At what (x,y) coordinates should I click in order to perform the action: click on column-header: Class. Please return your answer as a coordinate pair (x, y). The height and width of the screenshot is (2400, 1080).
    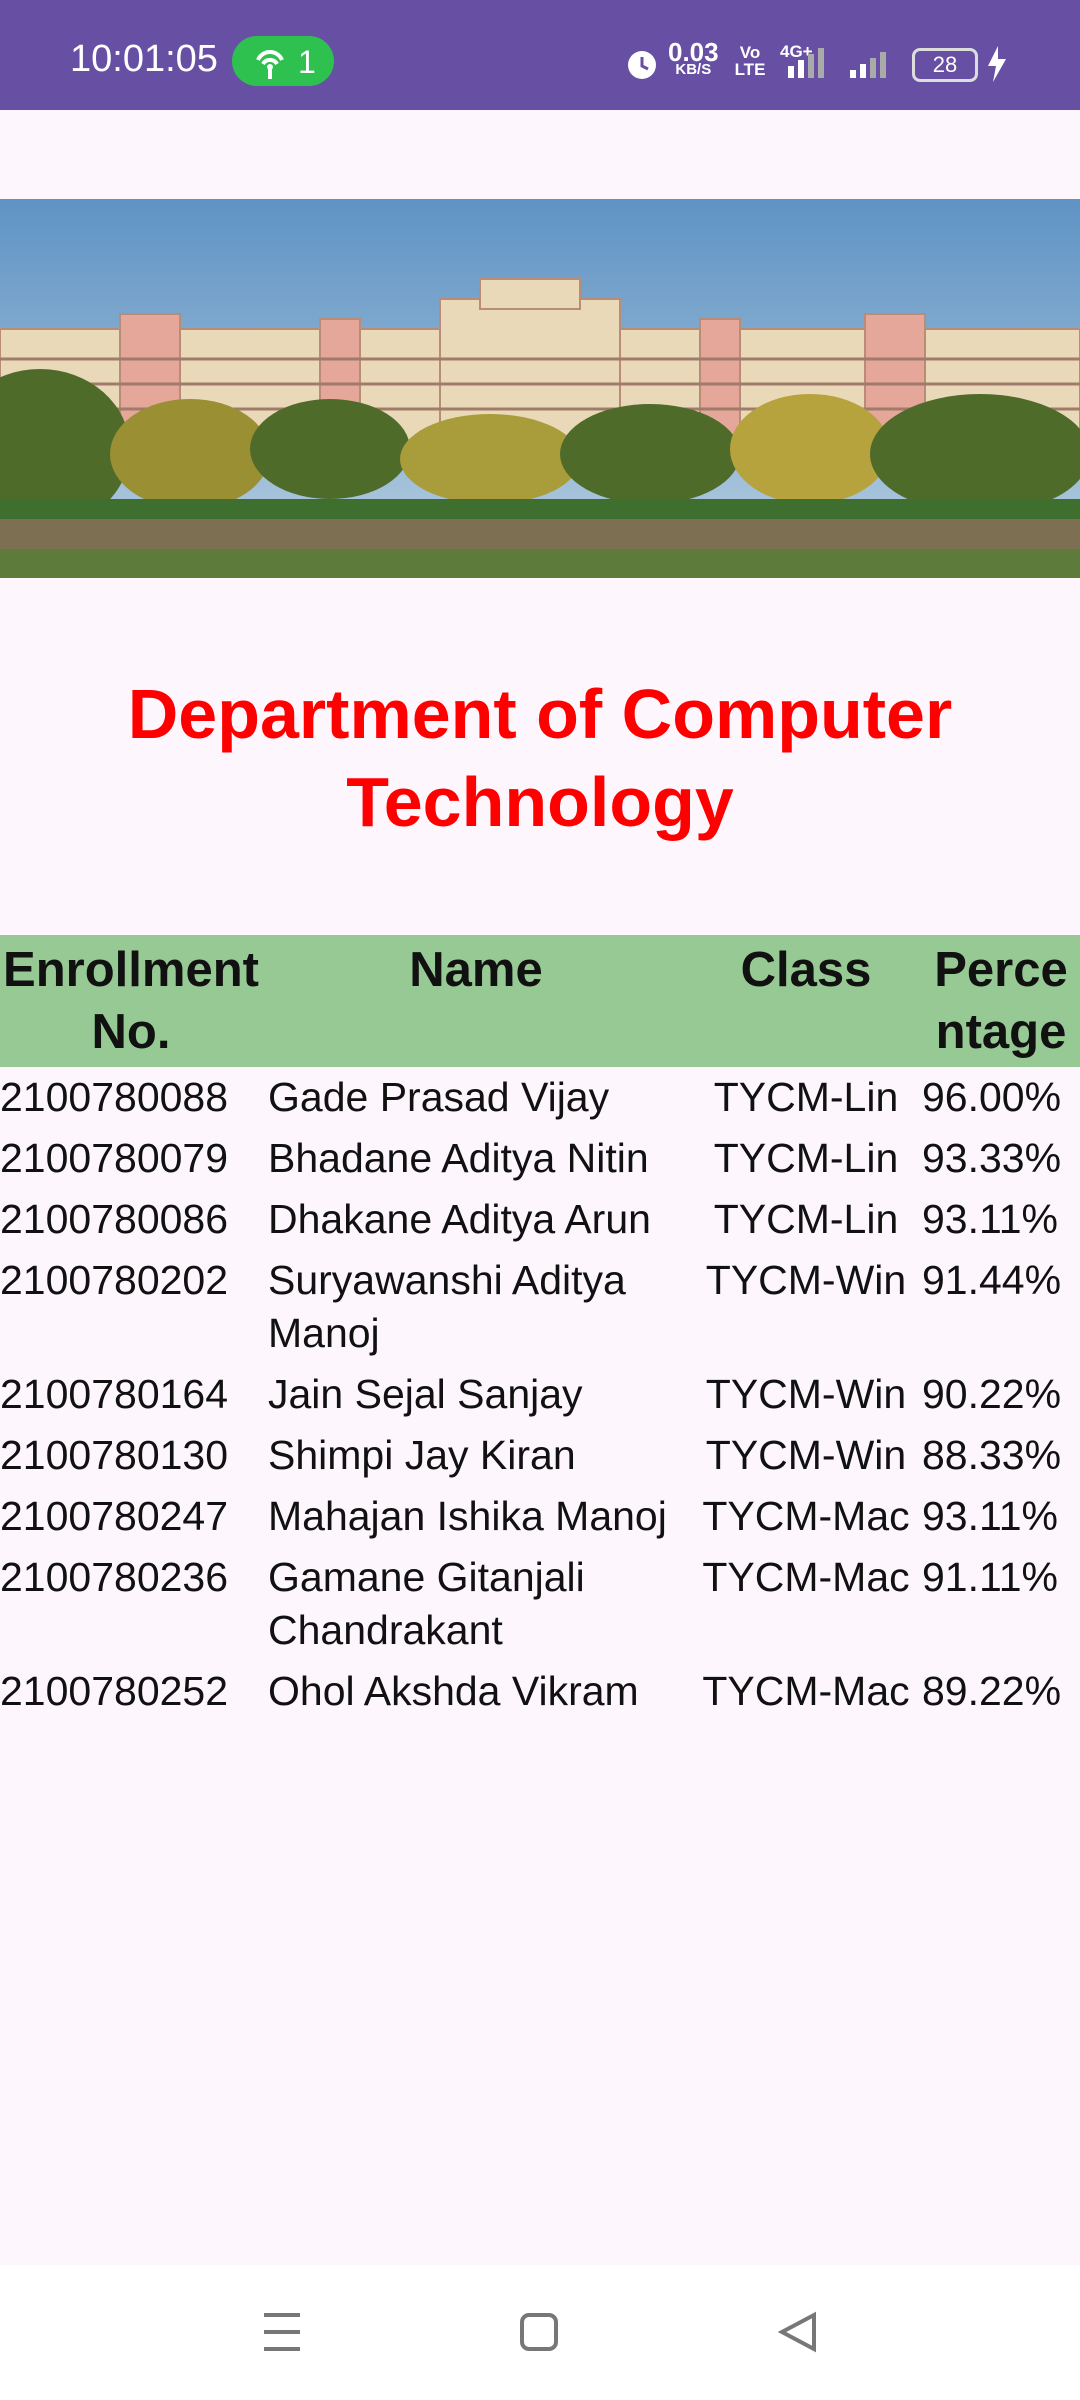
    Looking at the image, I should click on (806, 1001).